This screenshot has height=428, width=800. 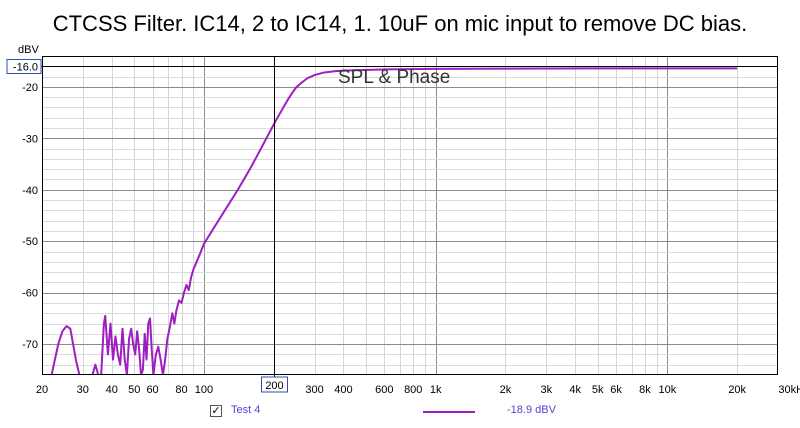 I want to click on x-tick-label: 400, so click(x=343, y=390).